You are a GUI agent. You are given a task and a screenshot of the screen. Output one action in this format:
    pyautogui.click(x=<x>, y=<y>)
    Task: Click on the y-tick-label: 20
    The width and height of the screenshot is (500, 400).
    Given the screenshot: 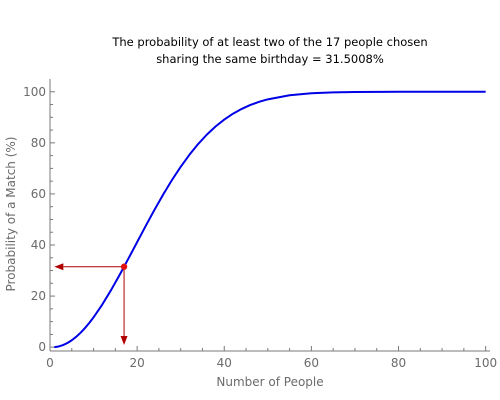 What is the action you would take?
    pyautogui.click(x=38, y=296)
    